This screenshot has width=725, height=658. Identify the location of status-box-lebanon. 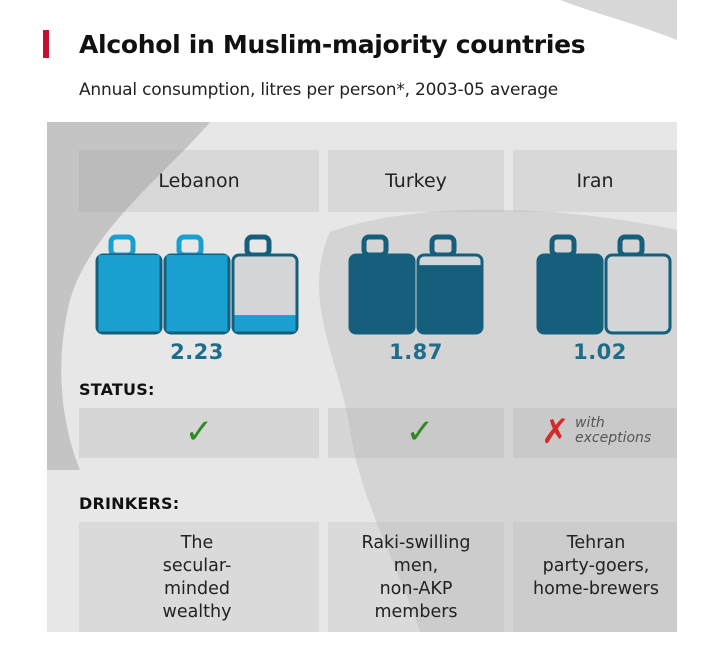
(199, 433).